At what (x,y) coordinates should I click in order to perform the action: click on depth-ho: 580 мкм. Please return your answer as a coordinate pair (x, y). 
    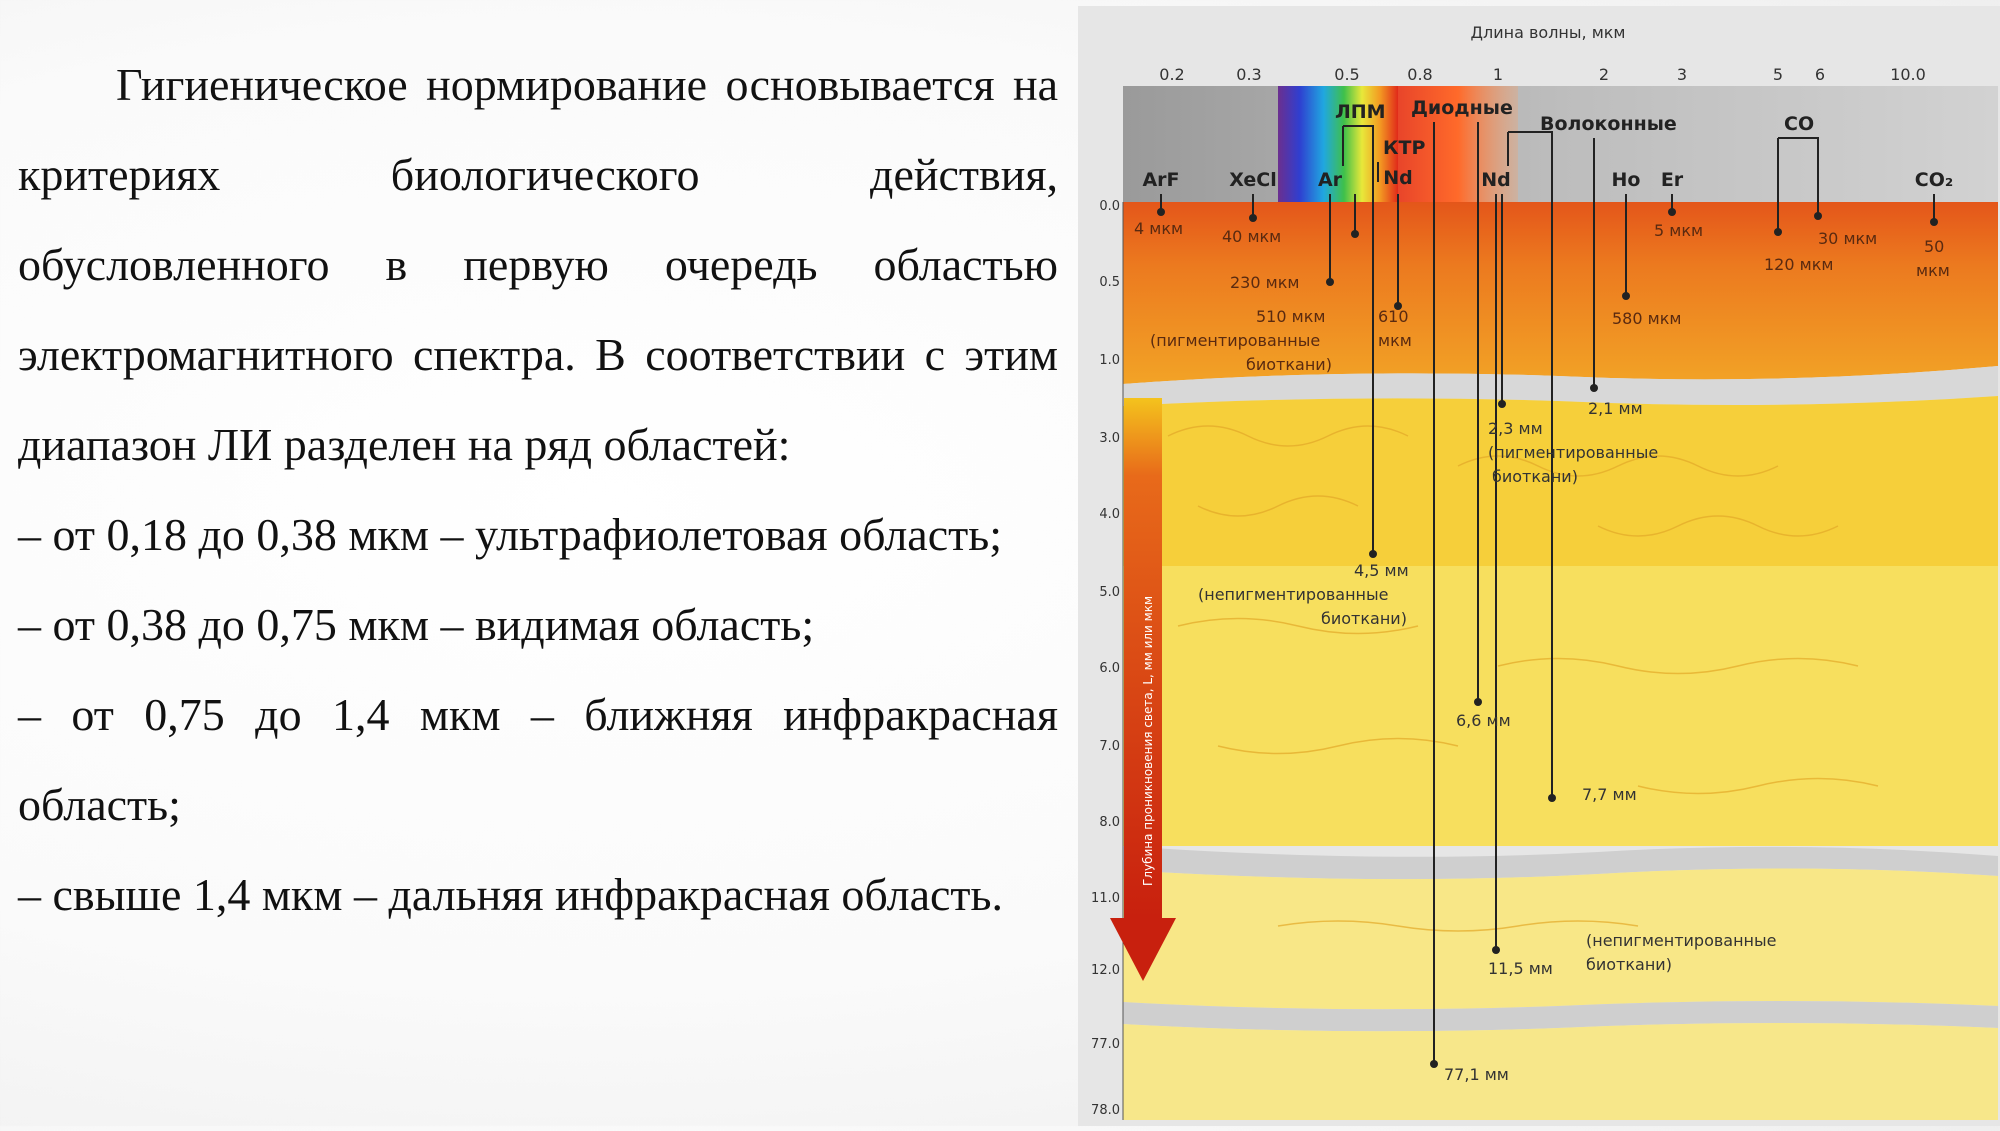
    Looking at the image, I should click on (1646, 318).